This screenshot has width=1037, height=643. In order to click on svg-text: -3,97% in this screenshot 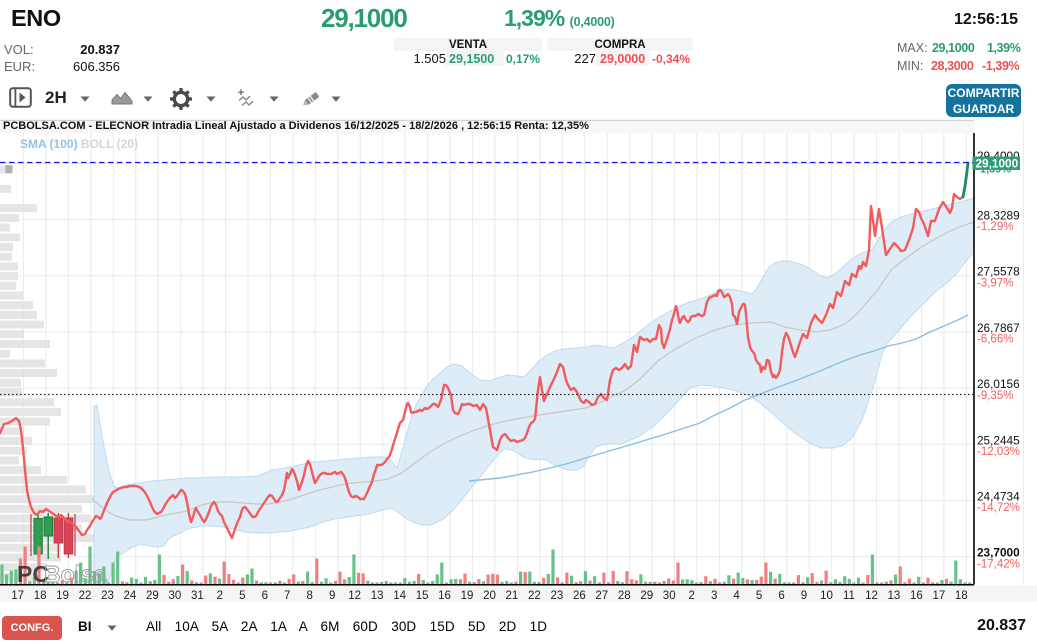, I will do `click(995, 283)`.